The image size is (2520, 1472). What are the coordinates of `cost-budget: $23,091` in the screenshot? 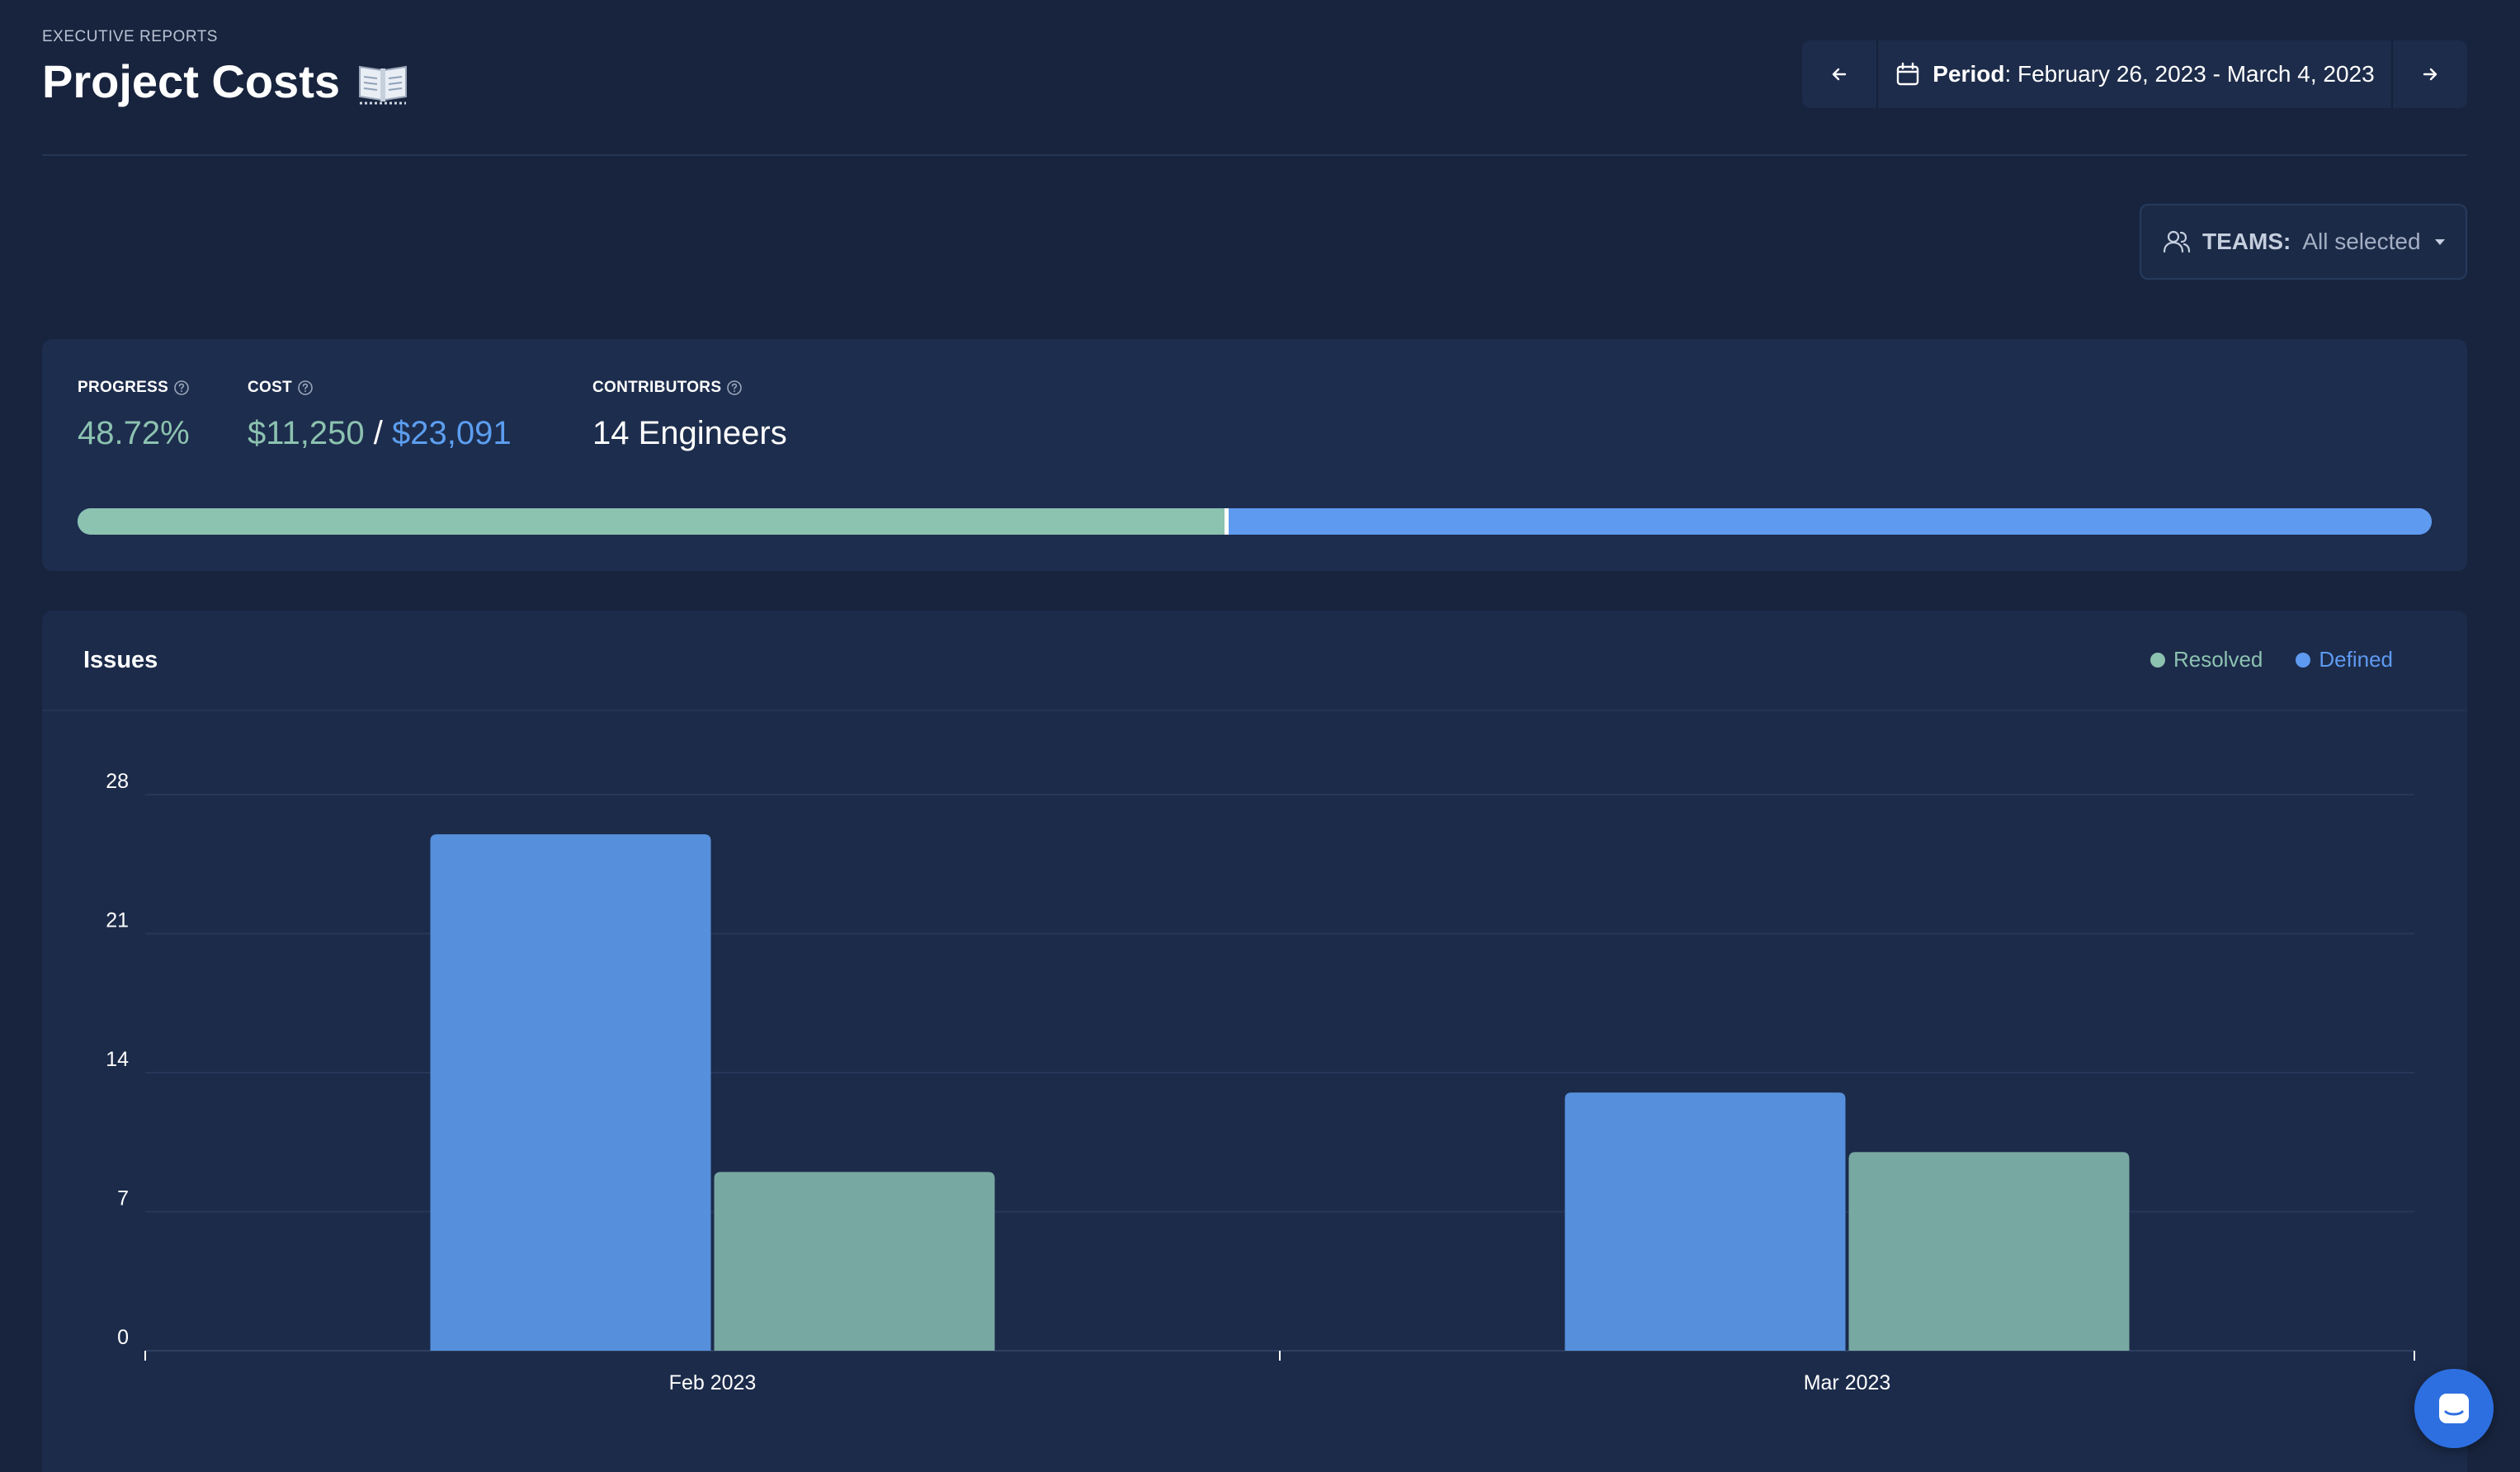 It's located at (452, 433).